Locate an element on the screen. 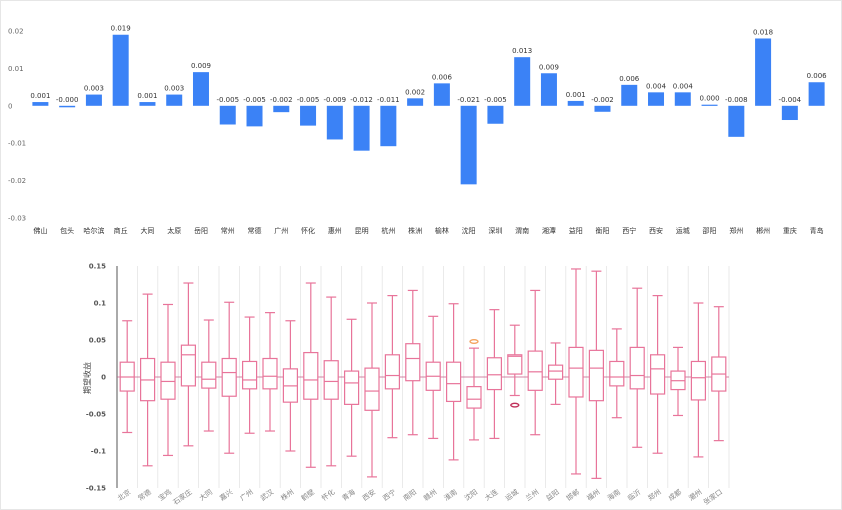 The height and width of the screenshot is (510, 842). bar-category-label: 青岛 is located at coordinates (817, 230).